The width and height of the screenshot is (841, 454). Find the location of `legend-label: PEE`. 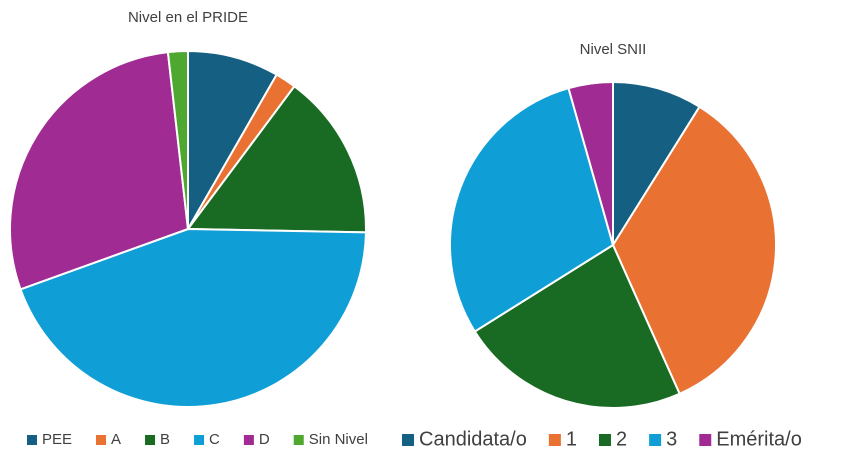

legend-label: PEE is located at coordinates (57, 439).